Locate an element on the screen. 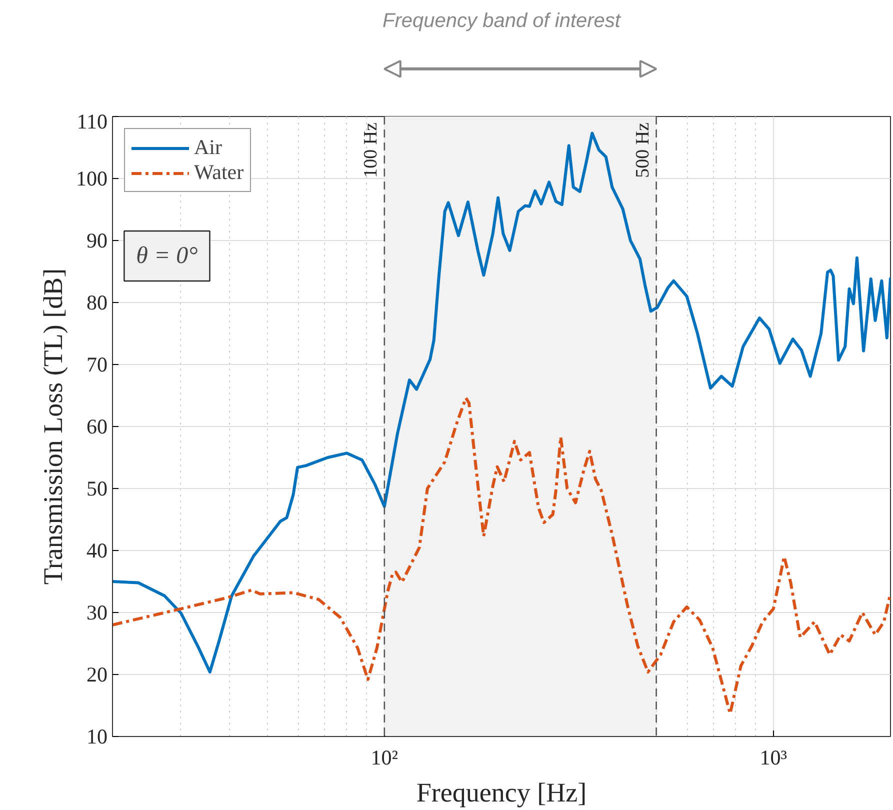  y-tick-label: 110 is located at coordinates (92, 122).